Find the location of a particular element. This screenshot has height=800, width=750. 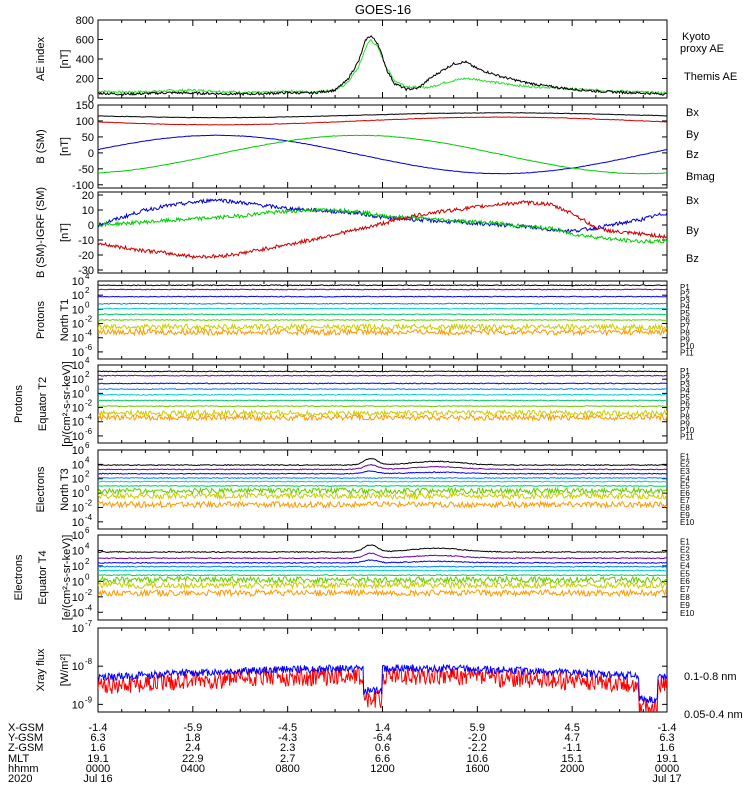

series-line-bz is located at coordinates (382, 121).